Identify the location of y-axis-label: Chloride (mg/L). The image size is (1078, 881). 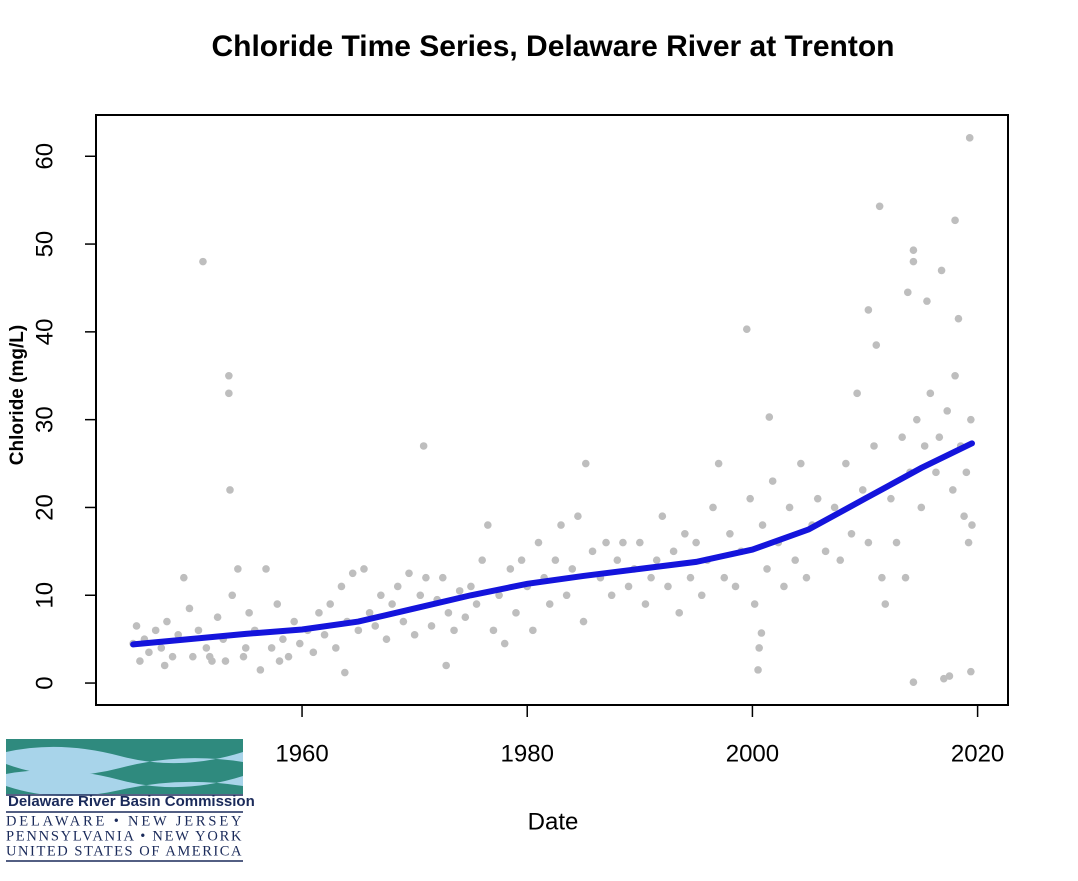
(17, 395).